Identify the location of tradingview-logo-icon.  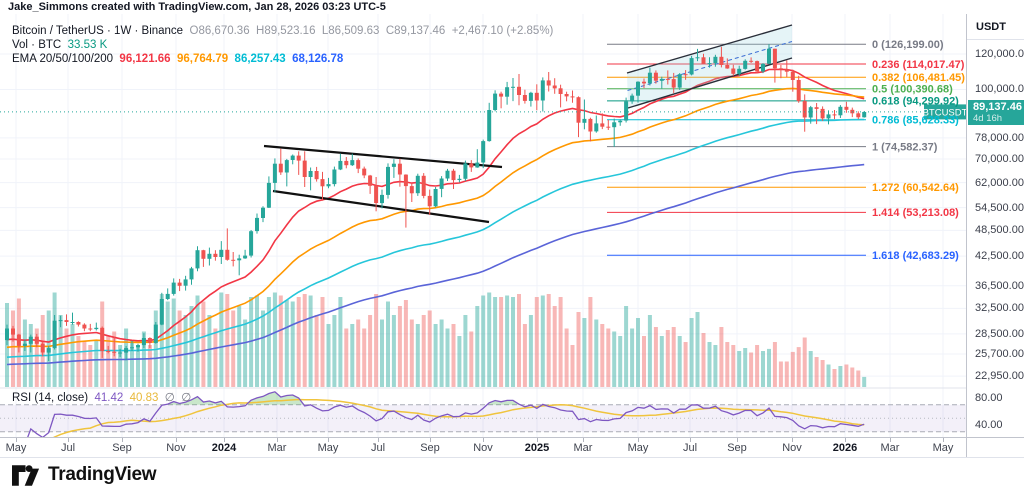
(26, 475).